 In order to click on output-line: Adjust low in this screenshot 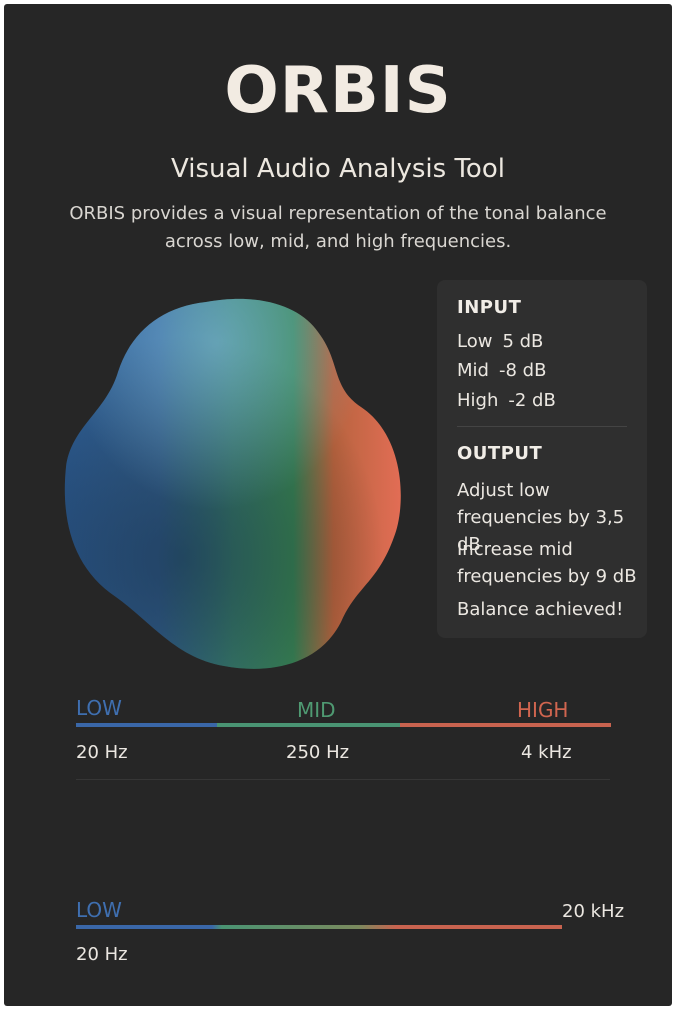, I will do `click(503, 490)`.